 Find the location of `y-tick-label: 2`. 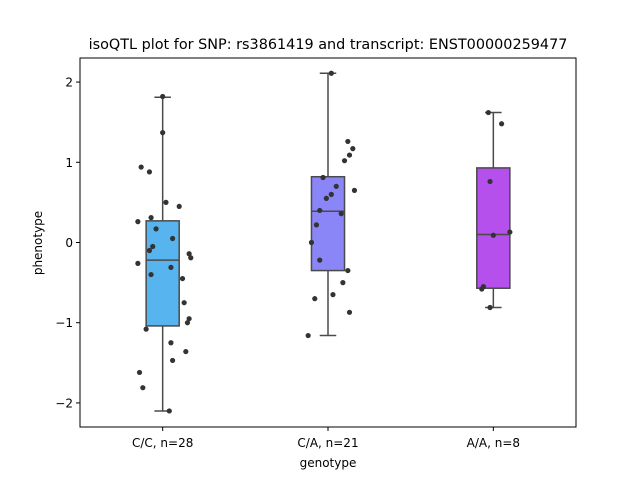

y-tick-label: 2 is located at coordinates (69, 83).